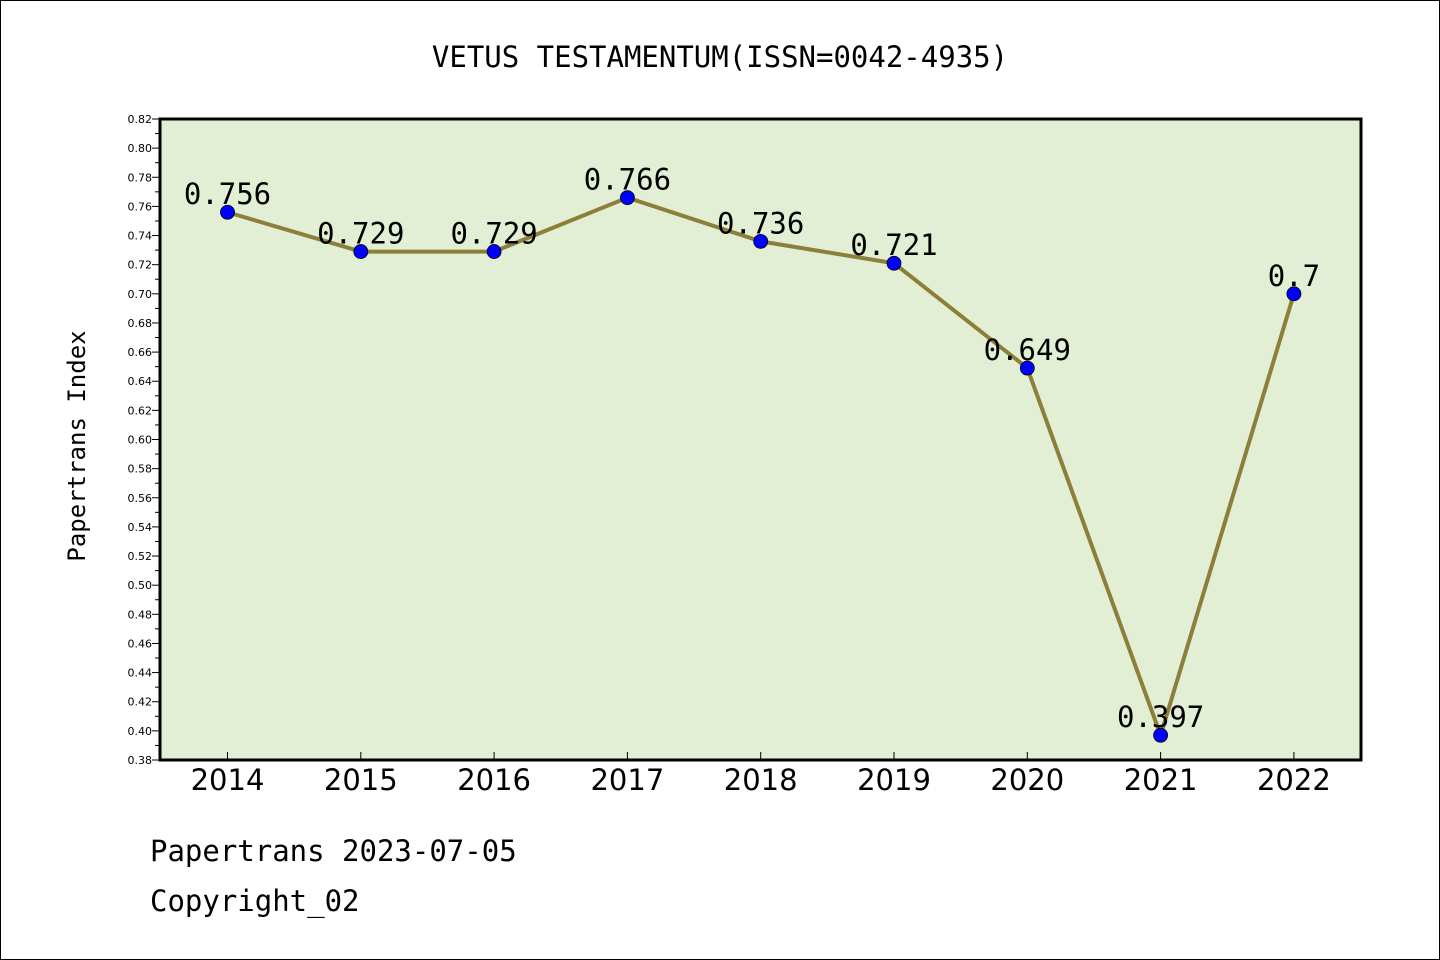  I want to click on x-axis-ticks: 2014 2015 2016 2017 2018 2019 2020 2021 2022, so click(761, 774).